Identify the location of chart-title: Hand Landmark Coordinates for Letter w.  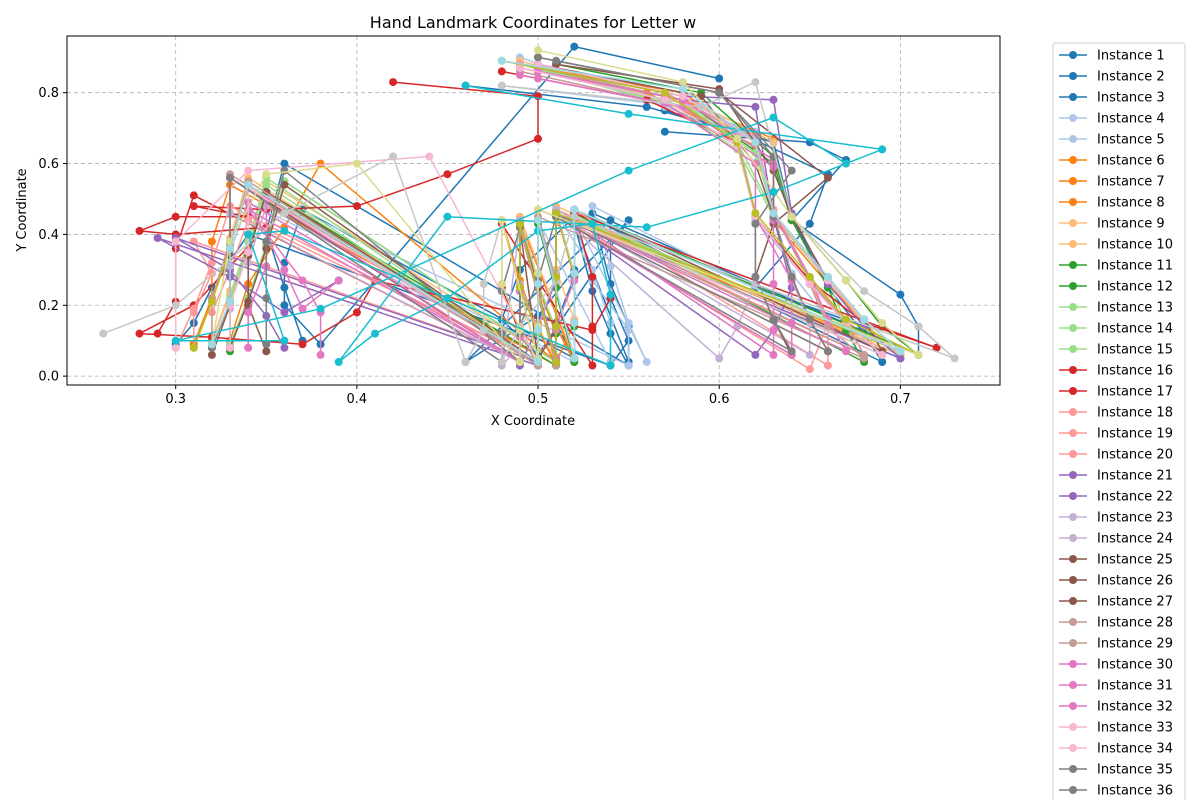
(533, 22).